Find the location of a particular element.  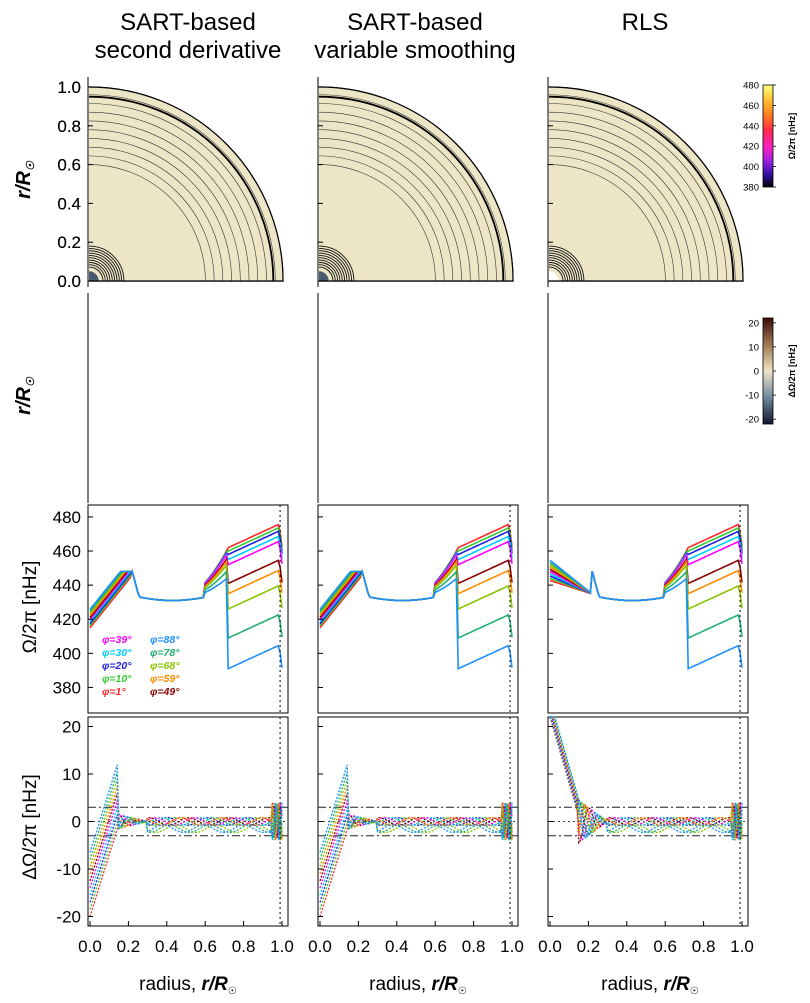

row-labels: r/R☉ r/R☉ Ω/2π [nHz] ΔΩ/2π [nHz] is located at coordinates (27, 520).